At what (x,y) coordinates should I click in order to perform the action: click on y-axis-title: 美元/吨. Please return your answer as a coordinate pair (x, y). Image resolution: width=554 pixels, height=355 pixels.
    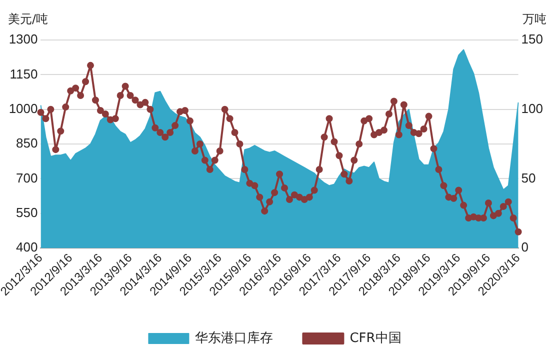
    Looking at the image, I should click on (28, 19).